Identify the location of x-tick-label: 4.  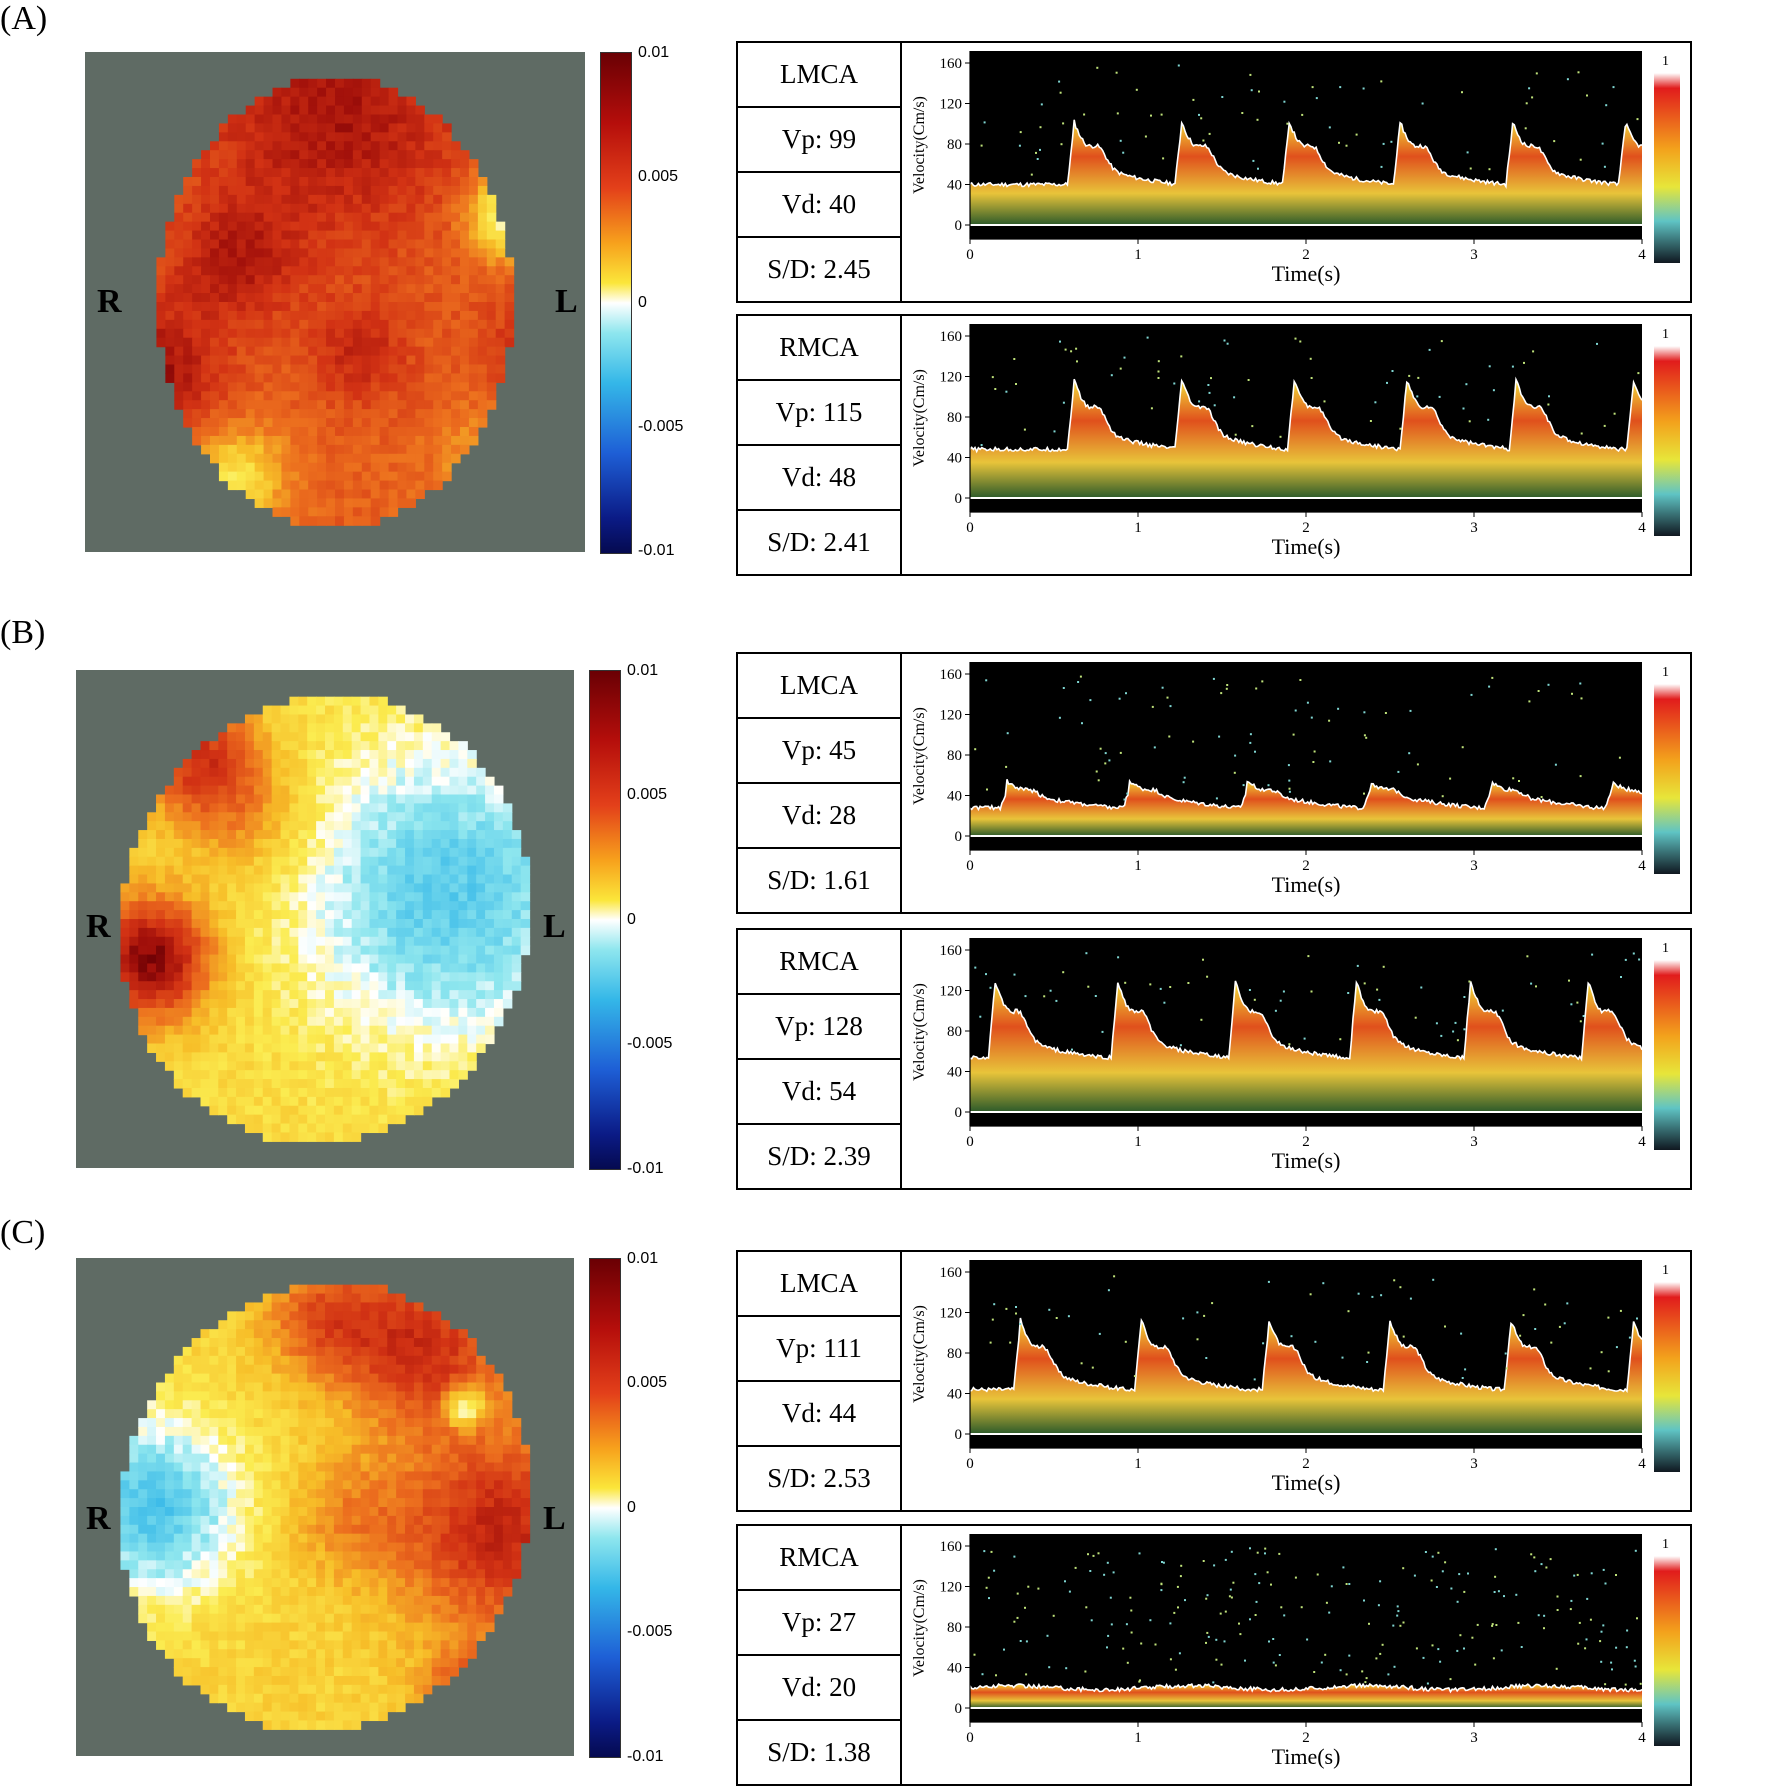
(1642, 1142).